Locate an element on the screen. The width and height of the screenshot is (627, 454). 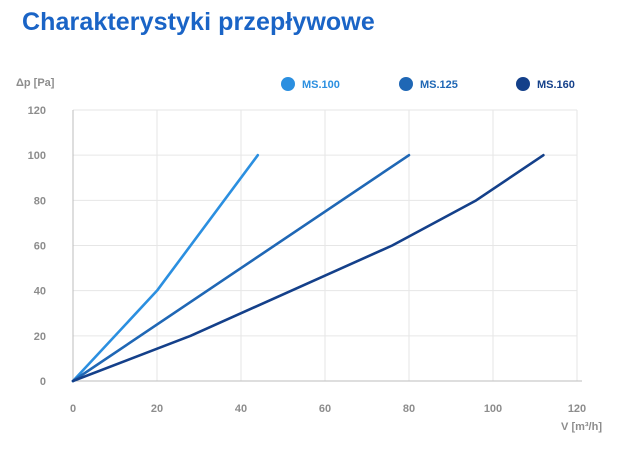
y-tick-label-5: 100 is located at coordinates (37, 156).